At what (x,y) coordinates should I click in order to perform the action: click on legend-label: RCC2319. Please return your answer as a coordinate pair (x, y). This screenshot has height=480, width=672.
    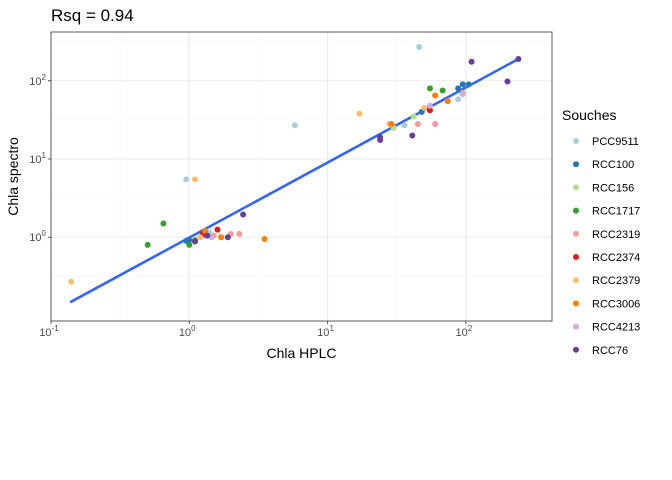
    Looking at the image, I should click on (616, 235).